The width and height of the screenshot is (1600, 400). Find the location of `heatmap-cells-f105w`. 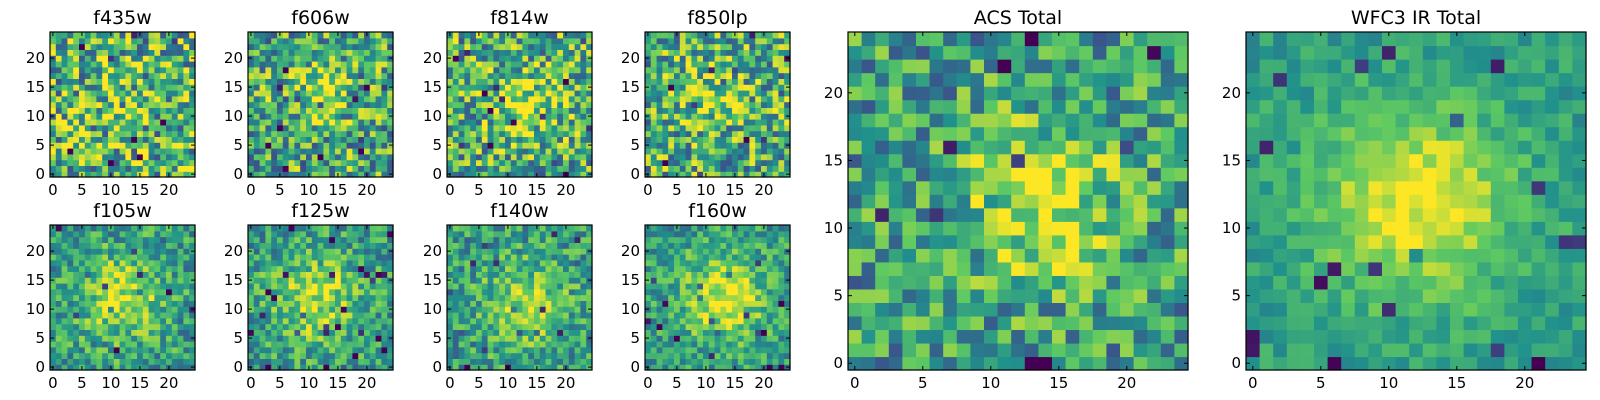

heatmap-cells-f105w is located at coordinates (123, 298).